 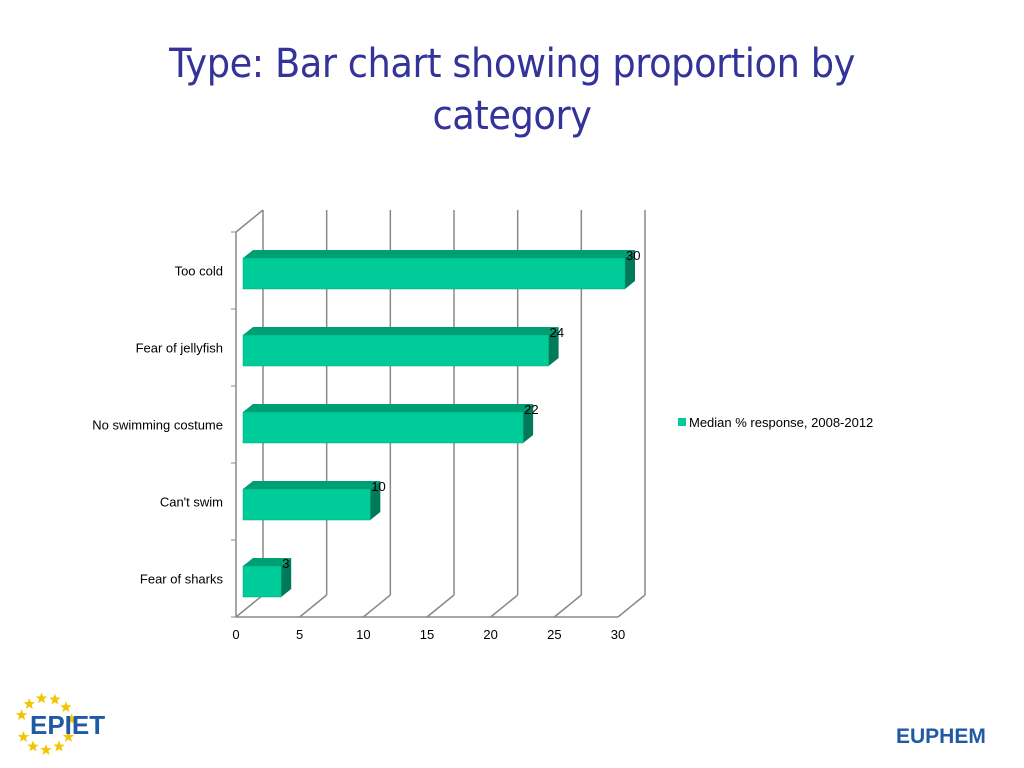 What do you see at coordinates (249, 221) in the screenshot?
I see `left-wall-edge` at bounding box center [249, 221].